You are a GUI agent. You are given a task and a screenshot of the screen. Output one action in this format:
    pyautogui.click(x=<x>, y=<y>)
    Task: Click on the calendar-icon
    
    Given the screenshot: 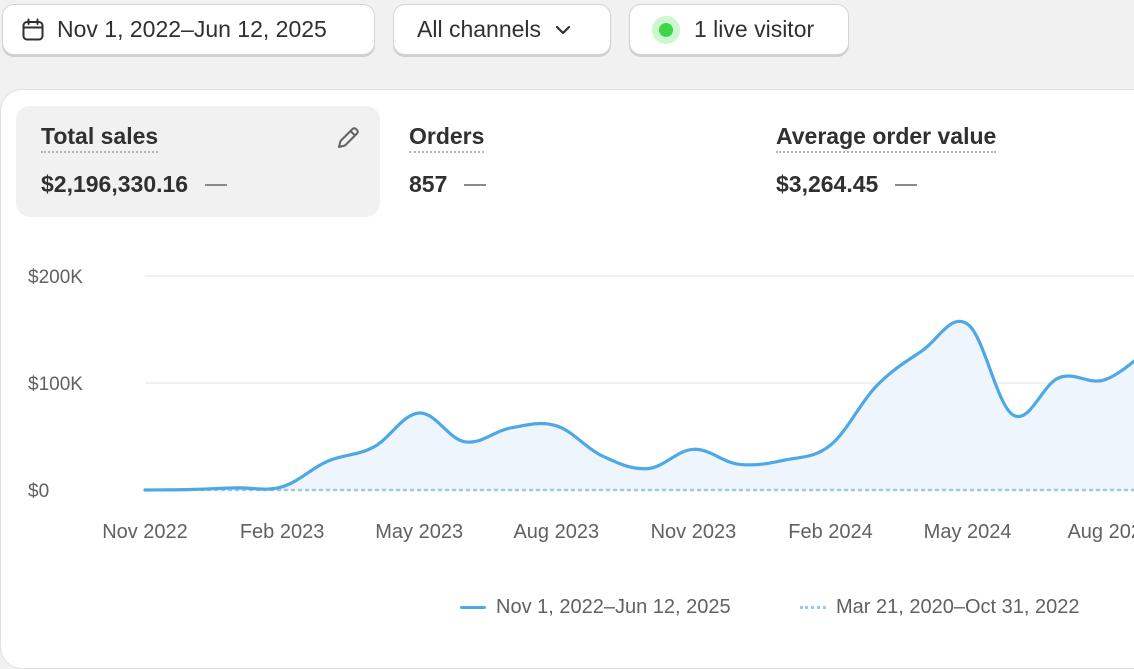 What is the action you would take?
    pyautogui.click(x=33, y=30)
    